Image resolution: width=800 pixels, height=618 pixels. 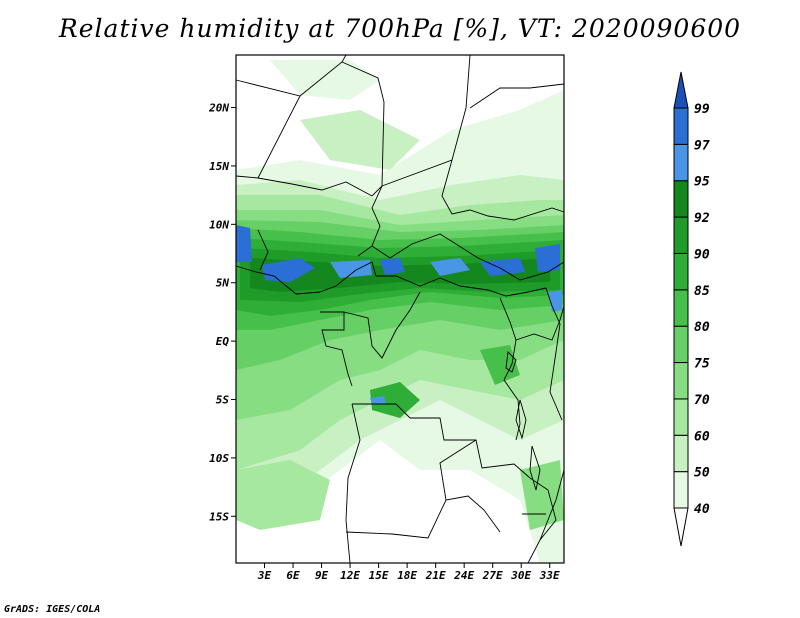 I want to click on grads-credit: GrADS: IGES/COLA, so click(x=52, y=609).